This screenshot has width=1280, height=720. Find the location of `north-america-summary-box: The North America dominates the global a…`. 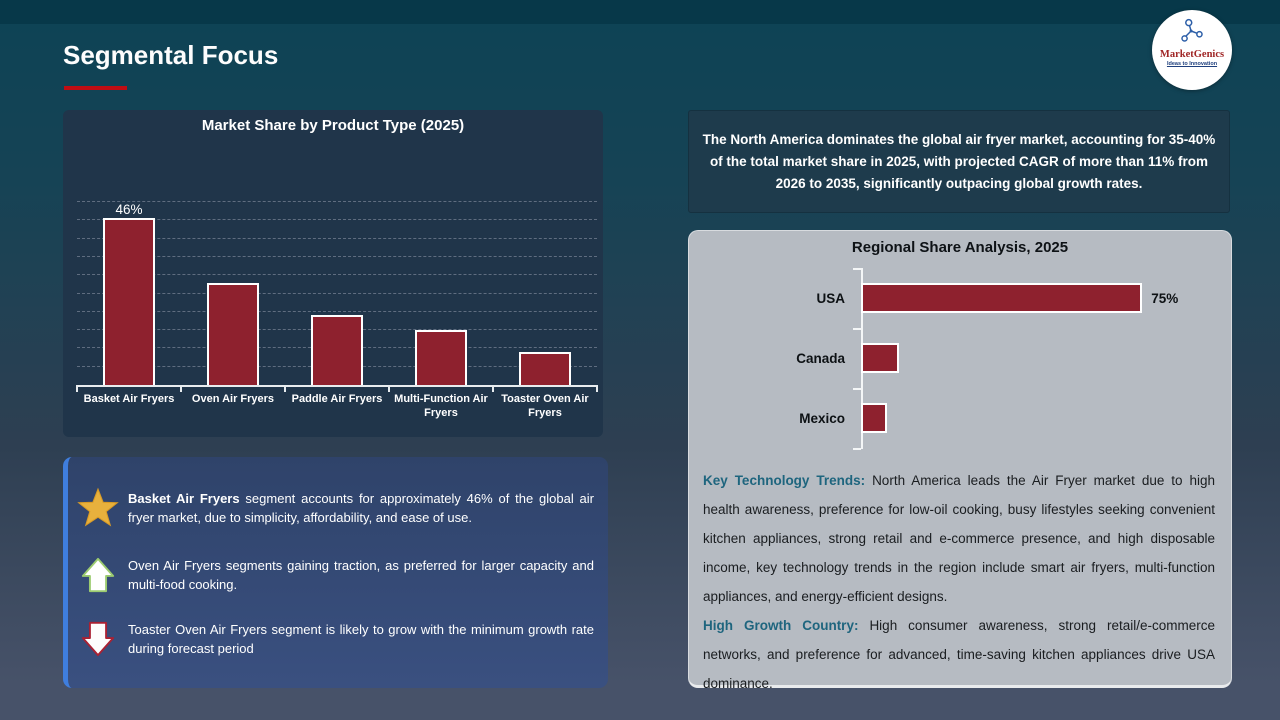

north-america-summary-box: The North America dominates the global a… is located at coordinates (959, 161).